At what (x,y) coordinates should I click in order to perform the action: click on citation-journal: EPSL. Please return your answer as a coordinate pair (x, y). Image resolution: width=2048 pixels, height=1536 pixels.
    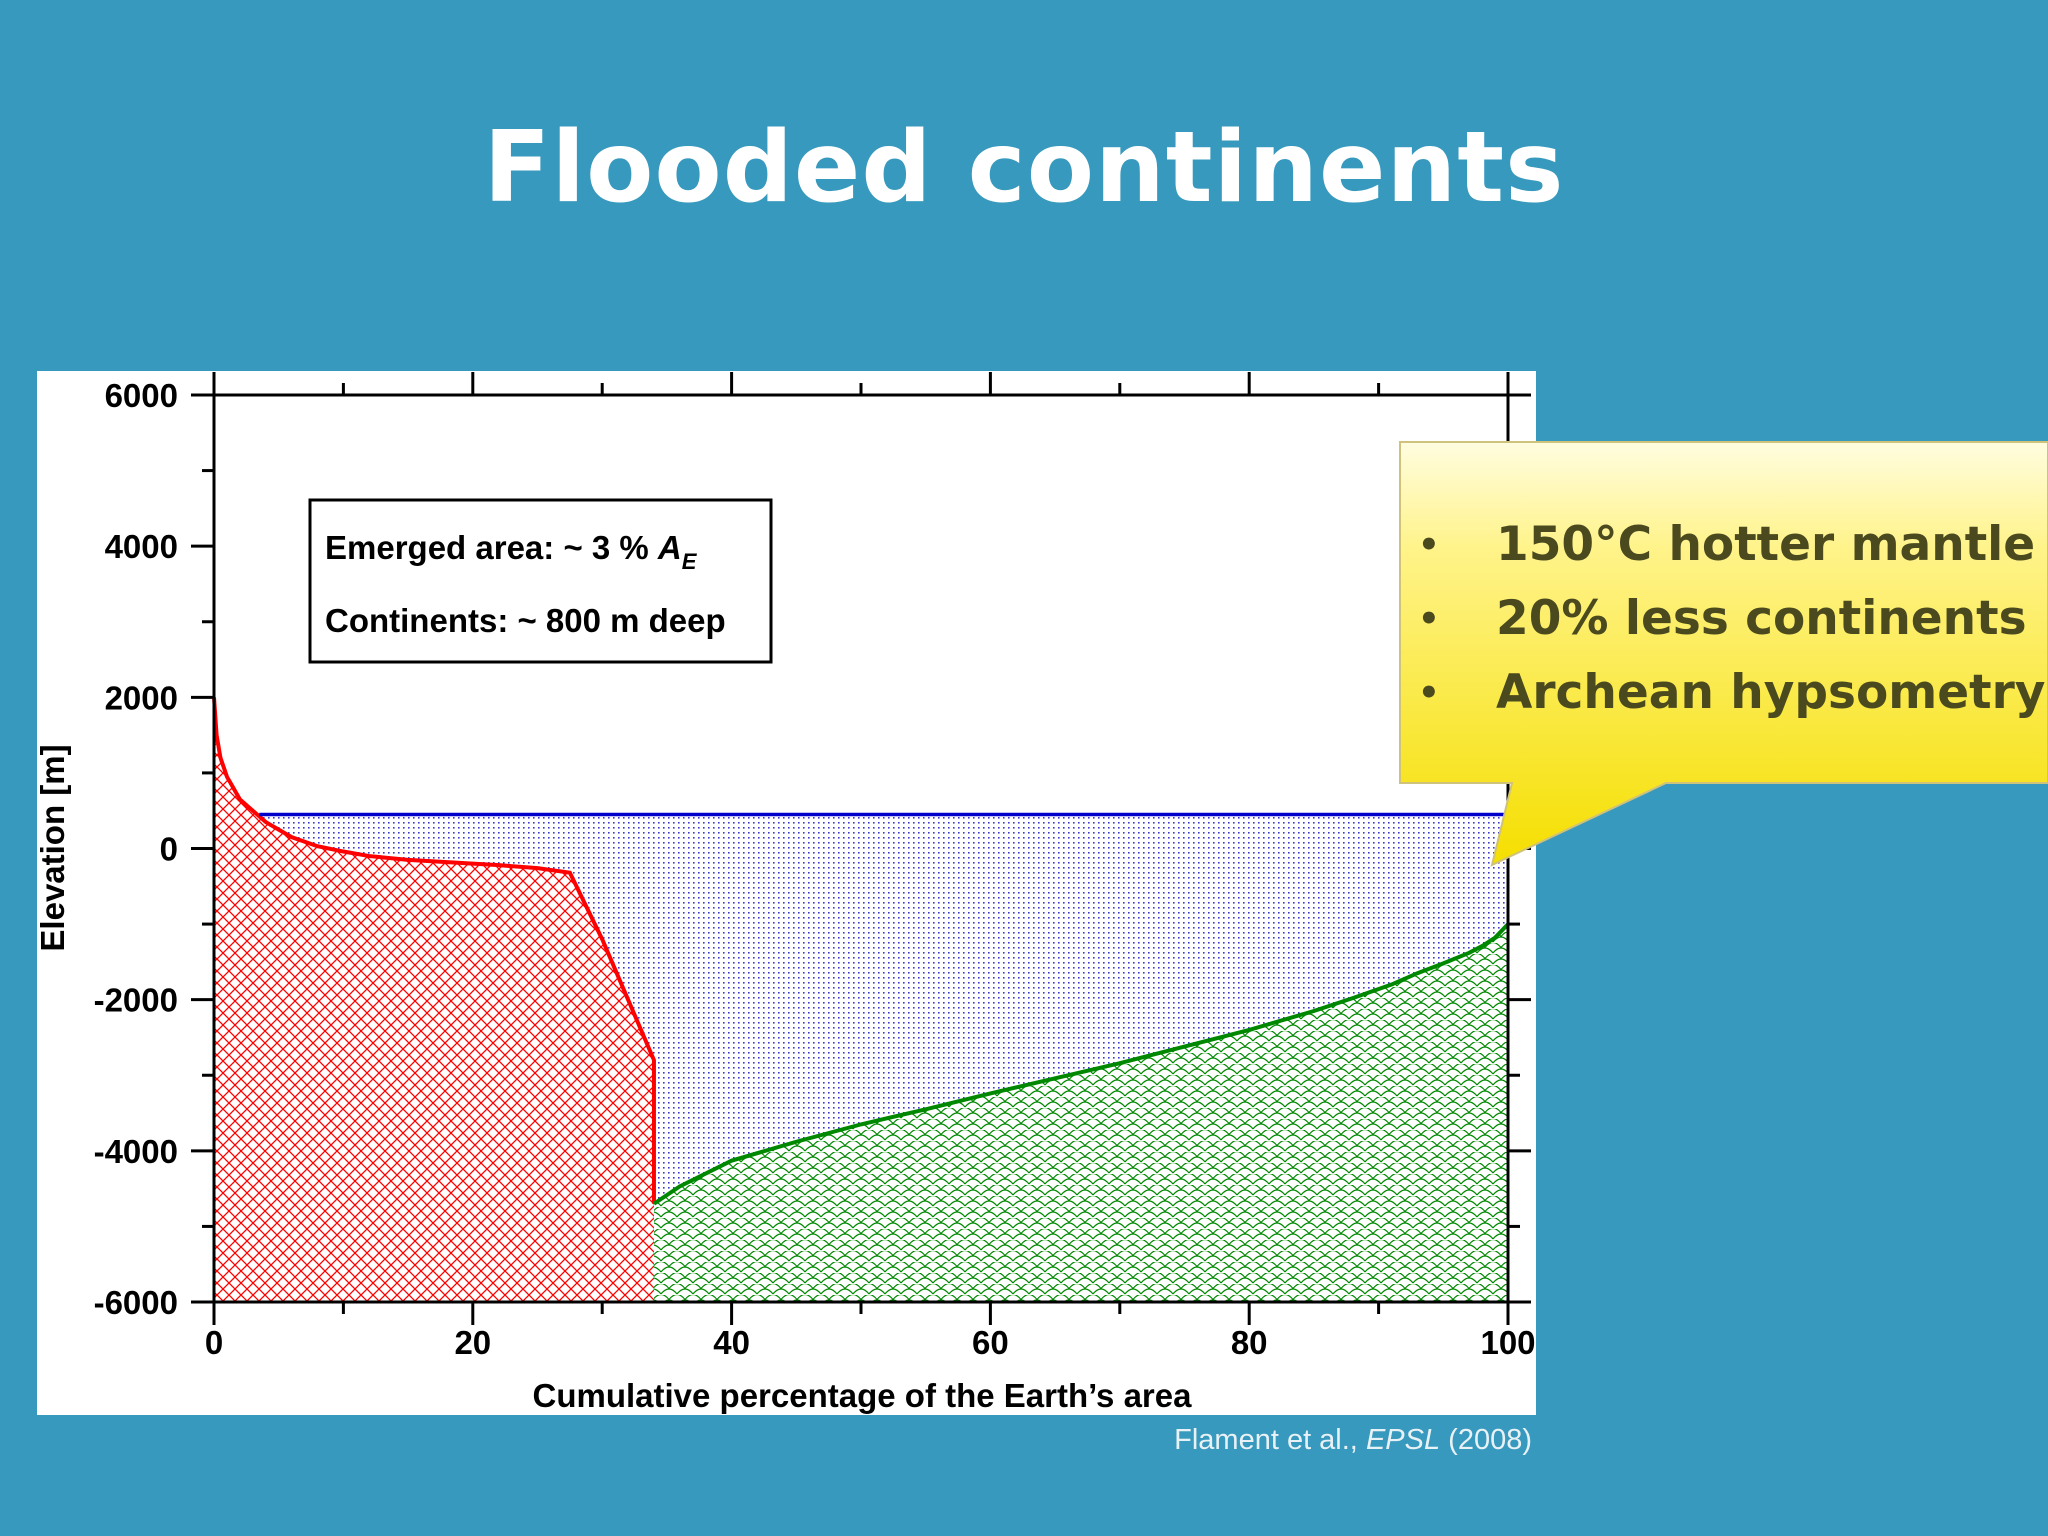
    Looking at the image, I should click on (1403, 1440).